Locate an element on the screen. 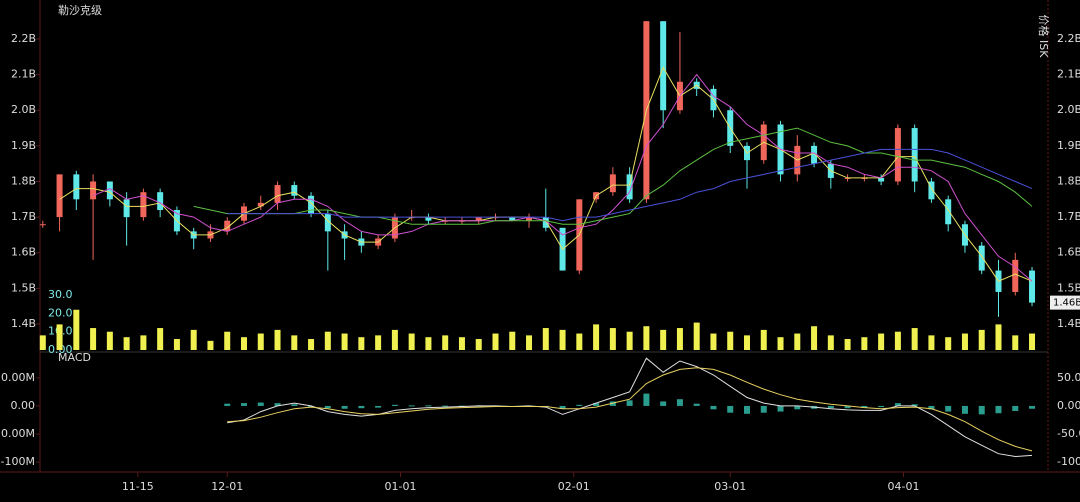 This screenshot has width=1080, height=502. y-tick-label: -50.00M is located at coordinates (17, 433).